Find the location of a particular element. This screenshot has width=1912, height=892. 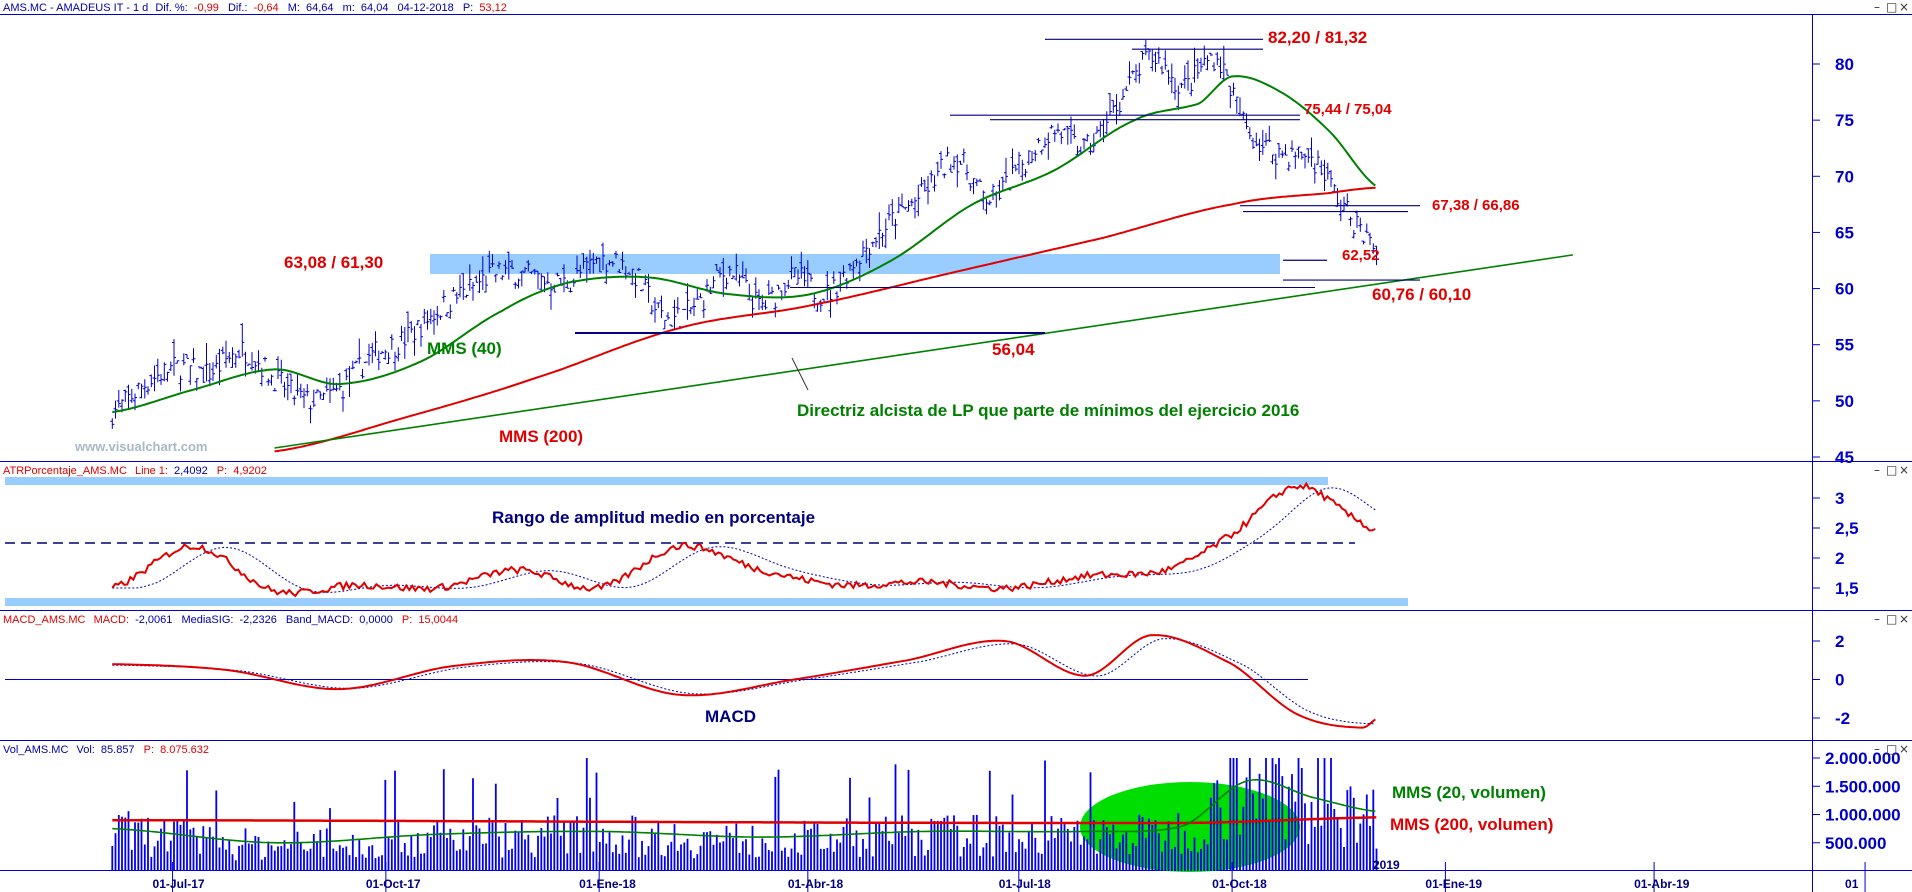

atr-restore-icon: □ is located at coordinates (1891, 470).